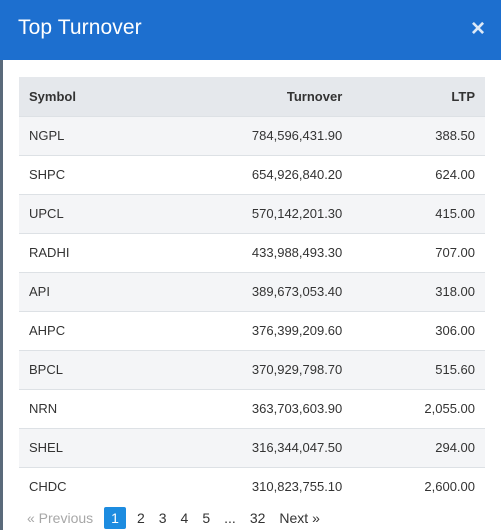  What do you see at coordinates (299, 517) in the screenshot?
I see `next-page-button: Next »` at bounding box center [299, 517].